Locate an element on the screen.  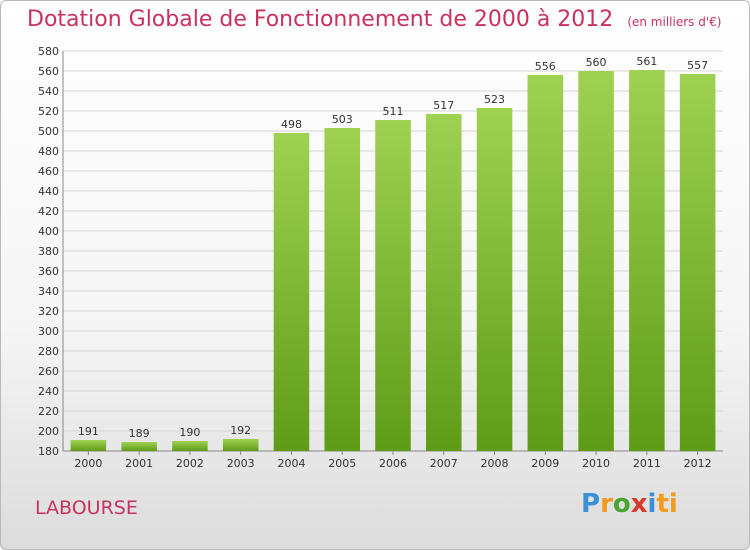
y-tick-label: 440 is located at coordinates (48, 191).